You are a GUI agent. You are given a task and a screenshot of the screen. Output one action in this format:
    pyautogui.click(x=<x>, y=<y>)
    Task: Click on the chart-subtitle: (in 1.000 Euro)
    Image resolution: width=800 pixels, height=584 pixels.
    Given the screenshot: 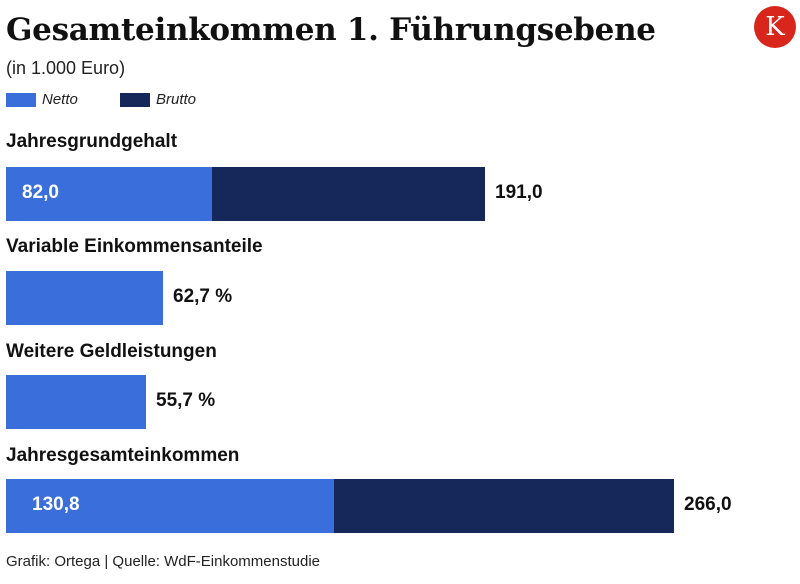 What is the action you would take?
    pyautogui.click(x=66, y=68)
    